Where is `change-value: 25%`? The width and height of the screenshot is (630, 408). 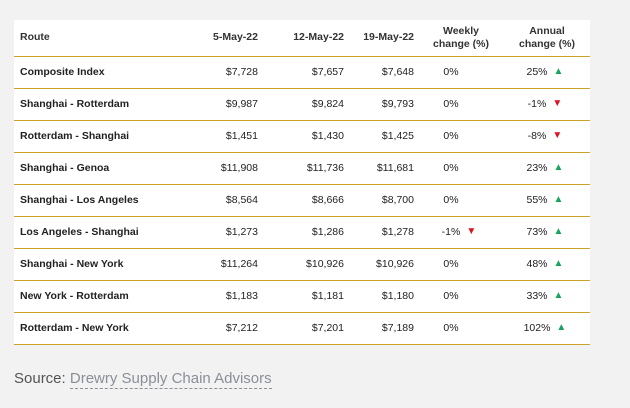 change-value: 25% is located at coordinates (537, 72).